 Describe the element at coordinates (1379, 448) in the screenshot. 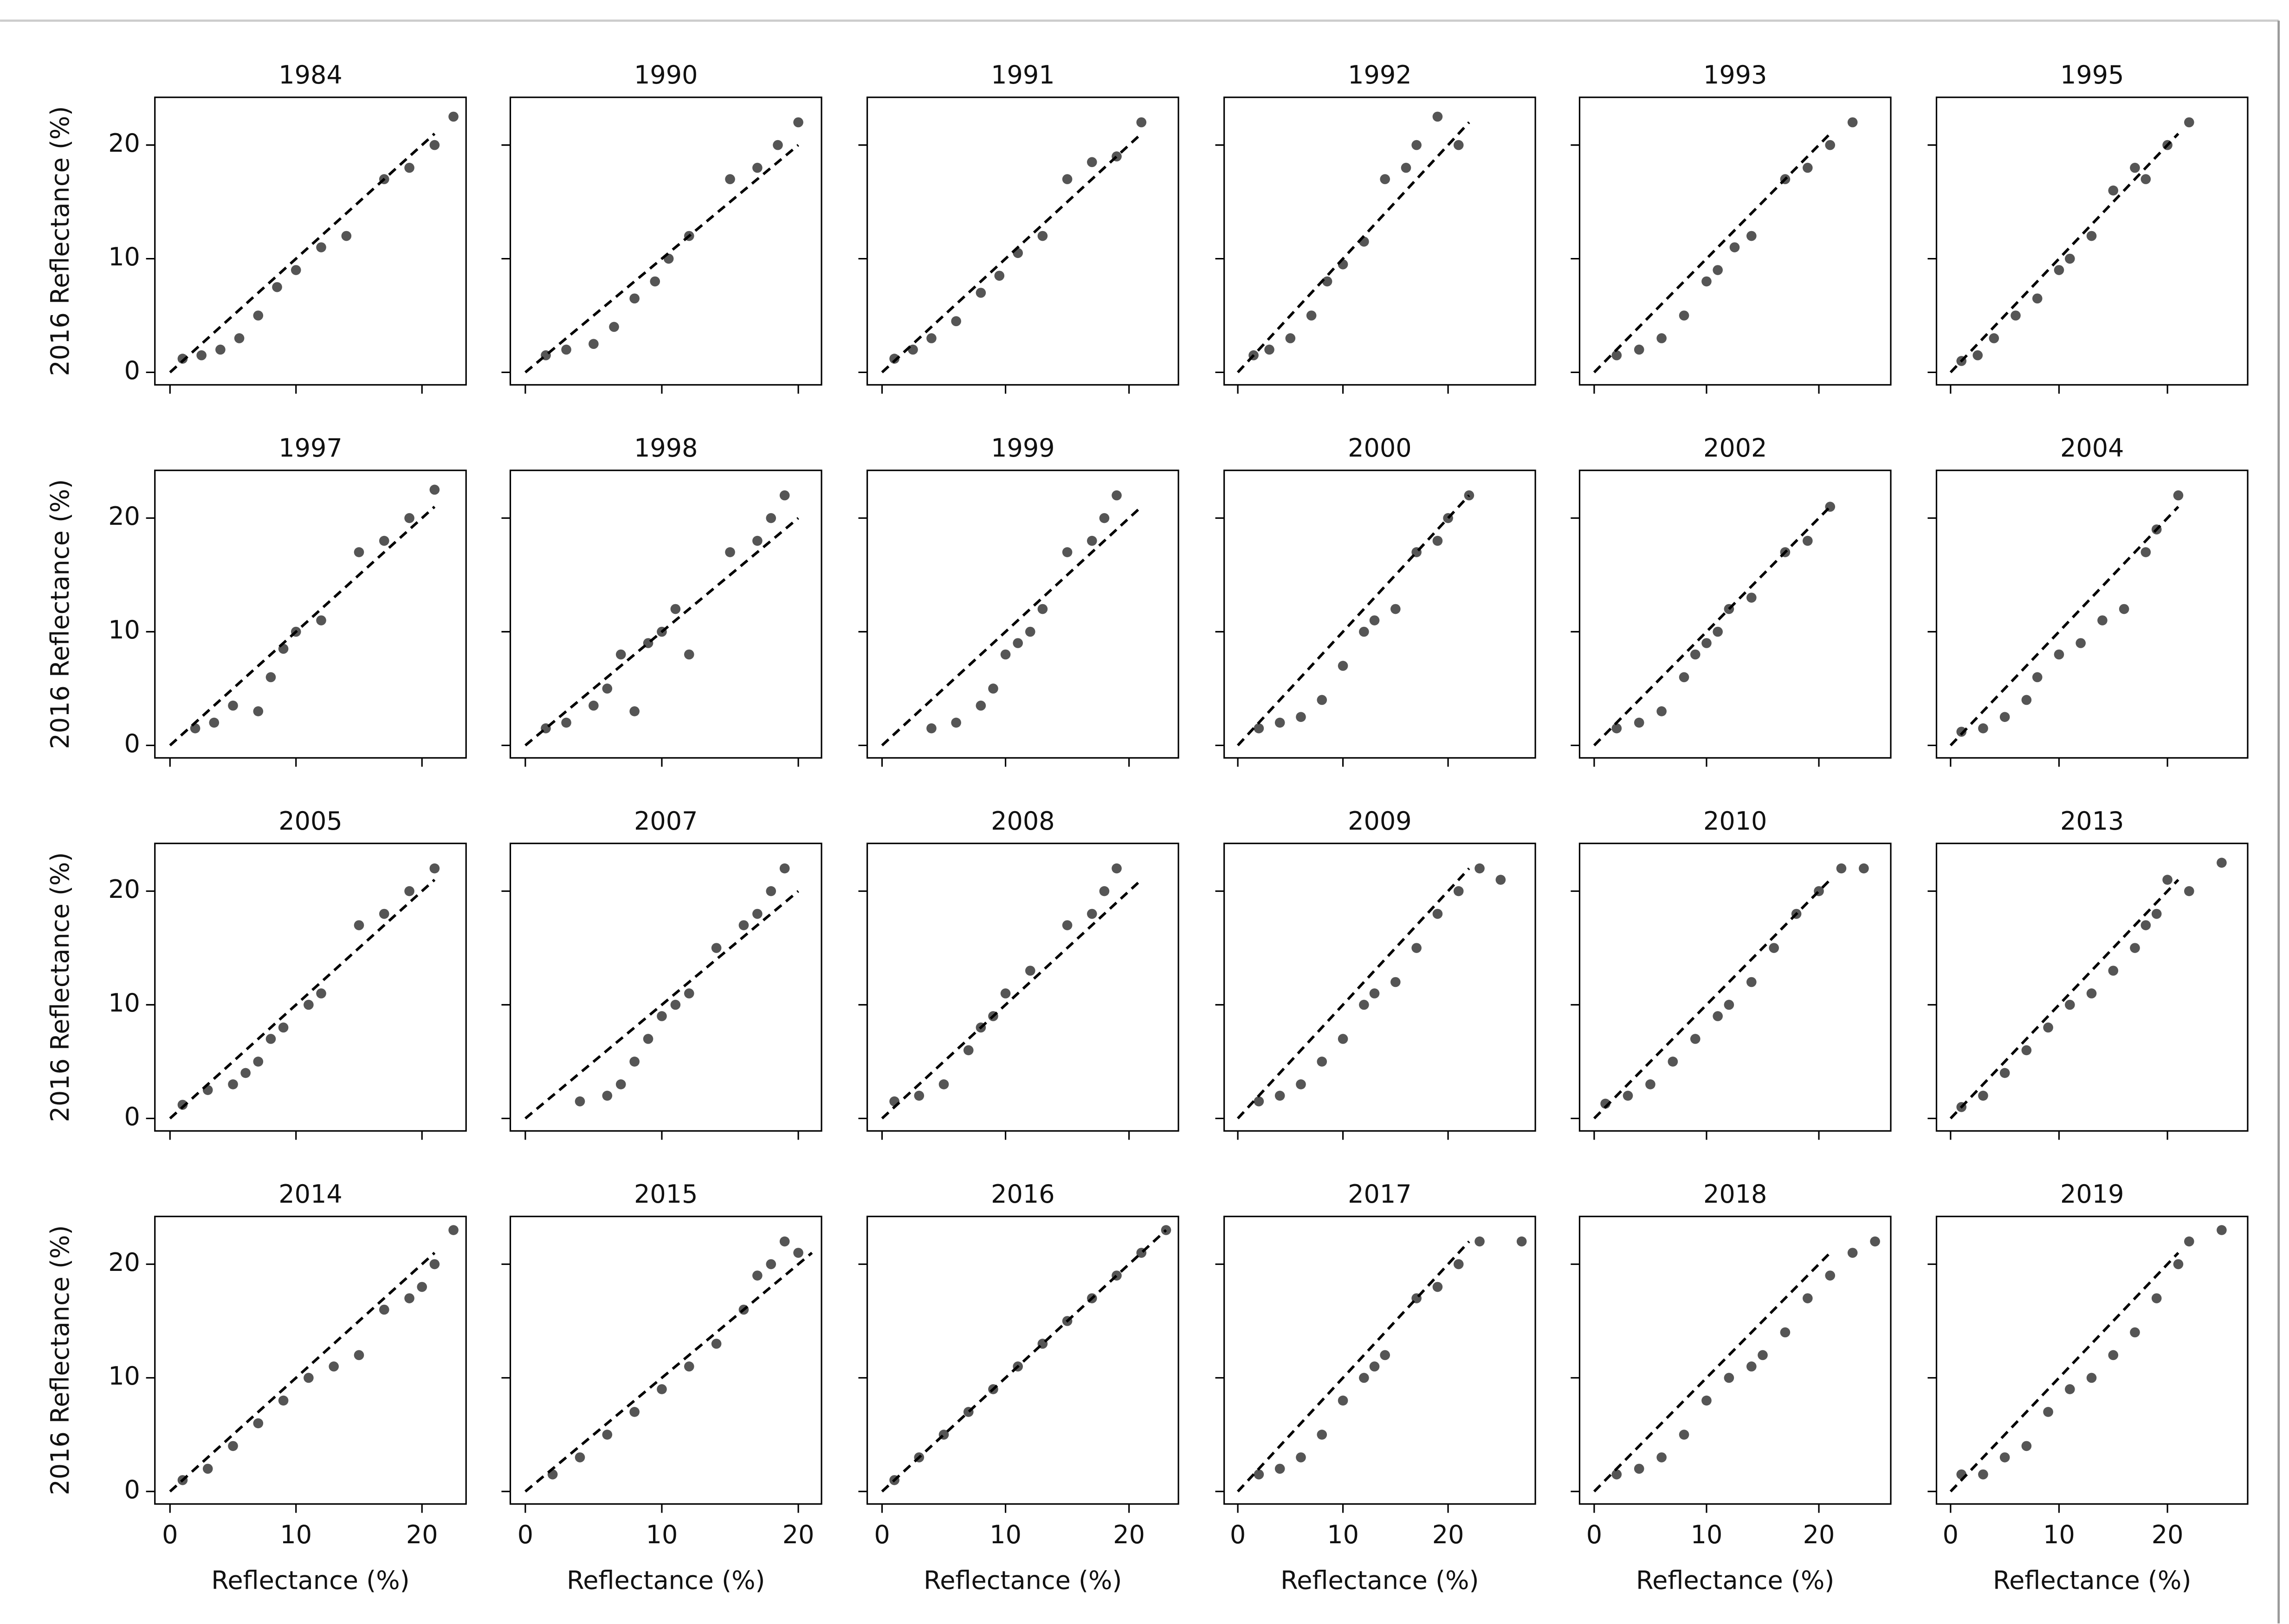

I see `panel-title: 2000` at that location.